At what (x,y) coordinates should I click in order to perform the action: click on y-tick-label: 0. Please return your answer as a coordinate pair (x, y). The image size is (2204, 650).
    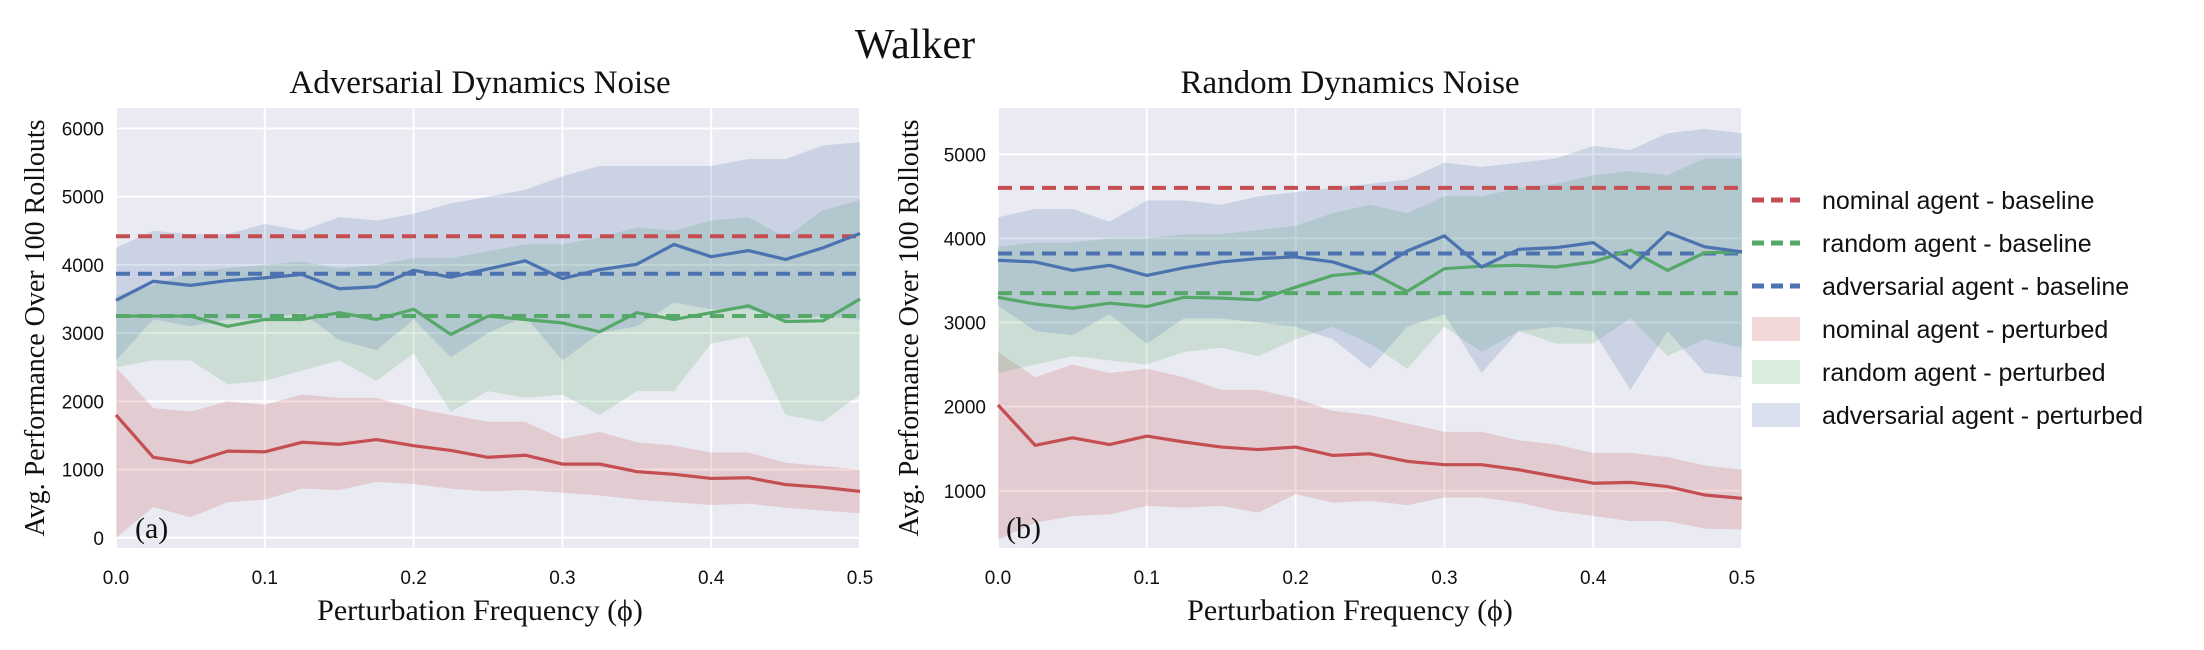
    Looking at the image, I should click on (98, 539).